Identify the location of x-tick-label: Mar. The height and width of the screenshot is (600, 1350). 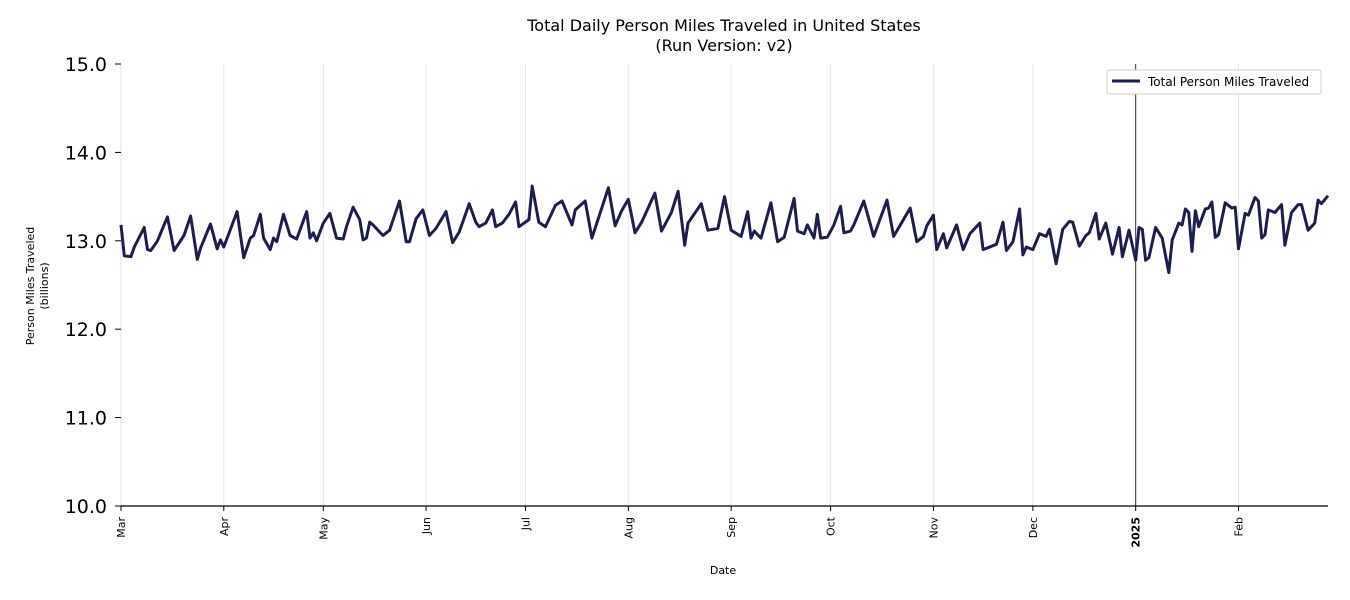
(121, 527).